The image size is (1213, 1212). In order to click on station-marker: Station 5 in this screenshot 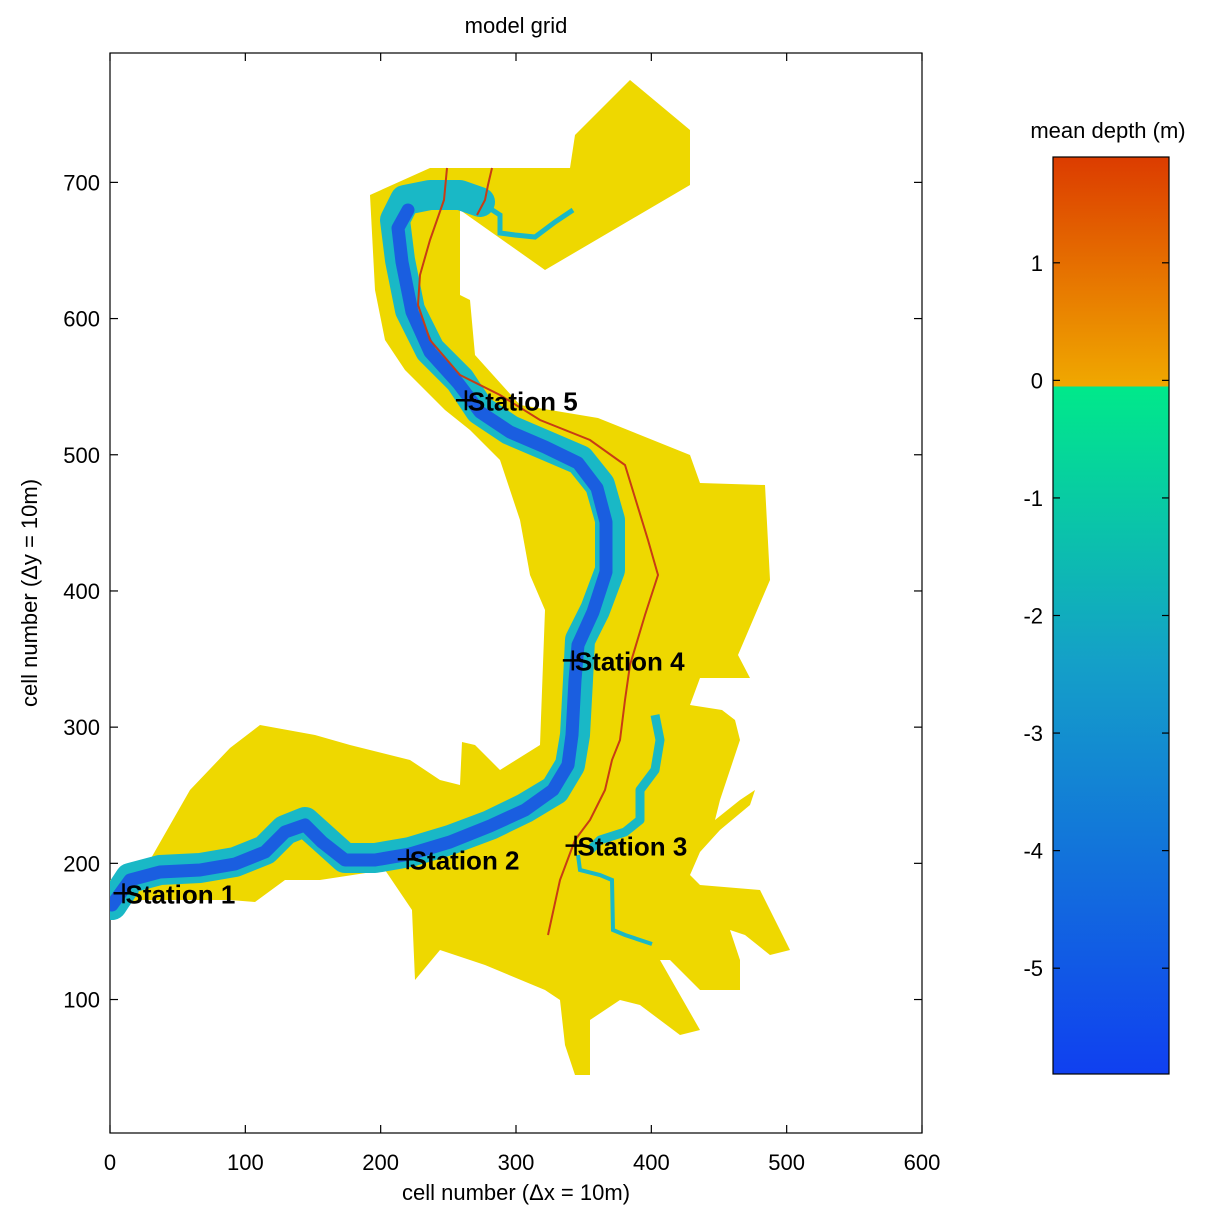, I will do `click(516, 401)`.